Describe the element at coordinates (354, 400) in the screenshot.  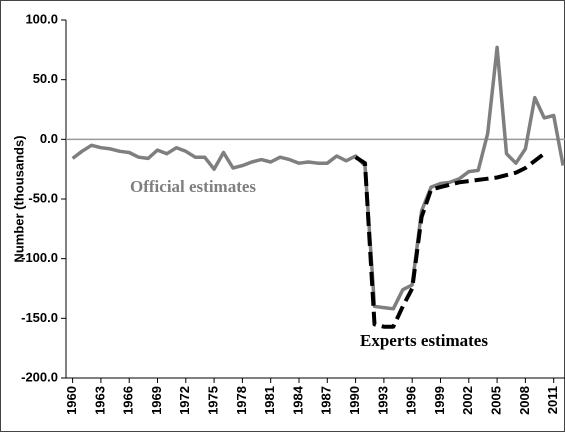
I see `x-tick-label: 1990` at that location.